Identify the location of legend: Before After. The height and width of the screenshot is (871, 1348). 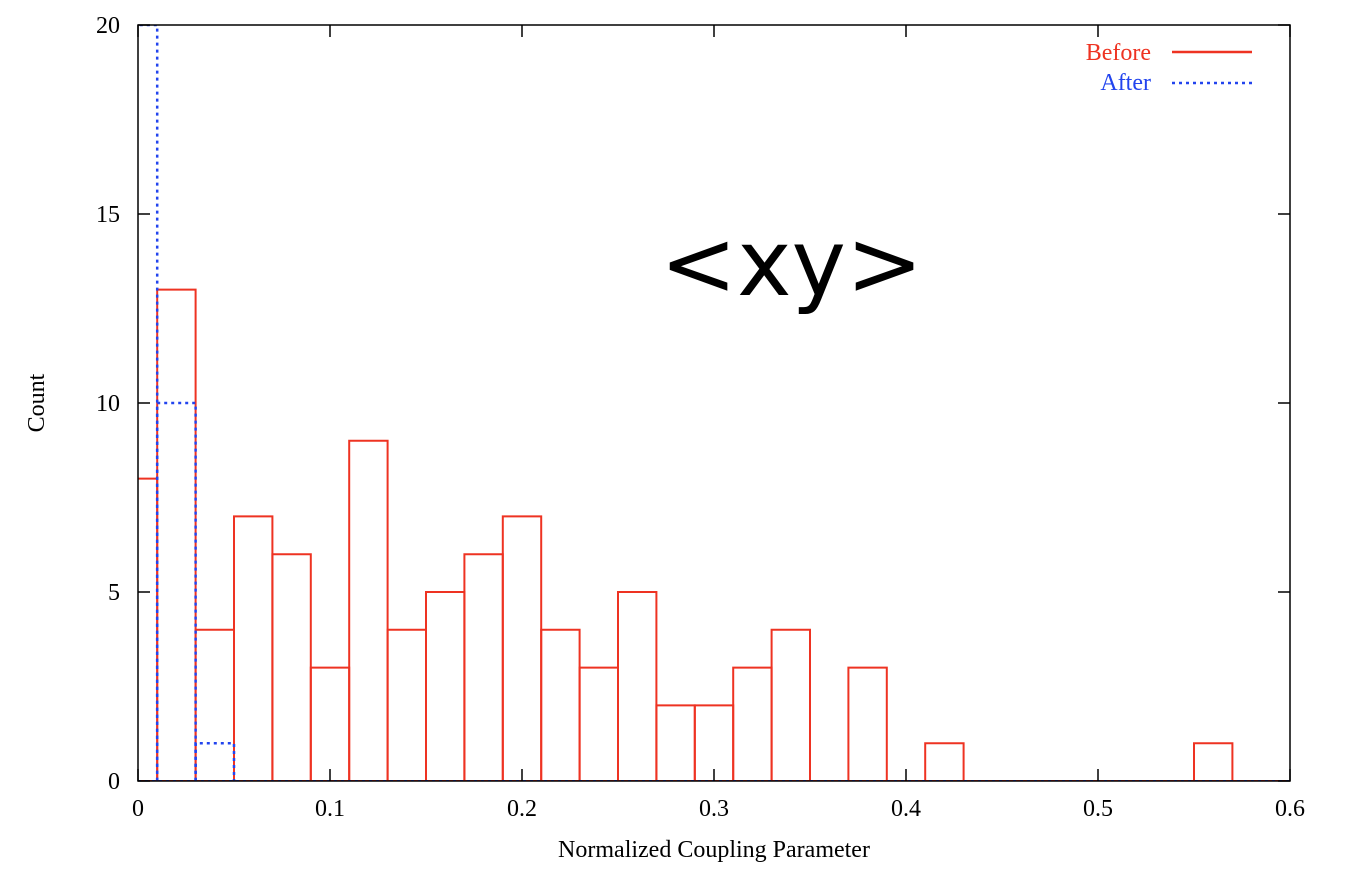
(1169, 68).